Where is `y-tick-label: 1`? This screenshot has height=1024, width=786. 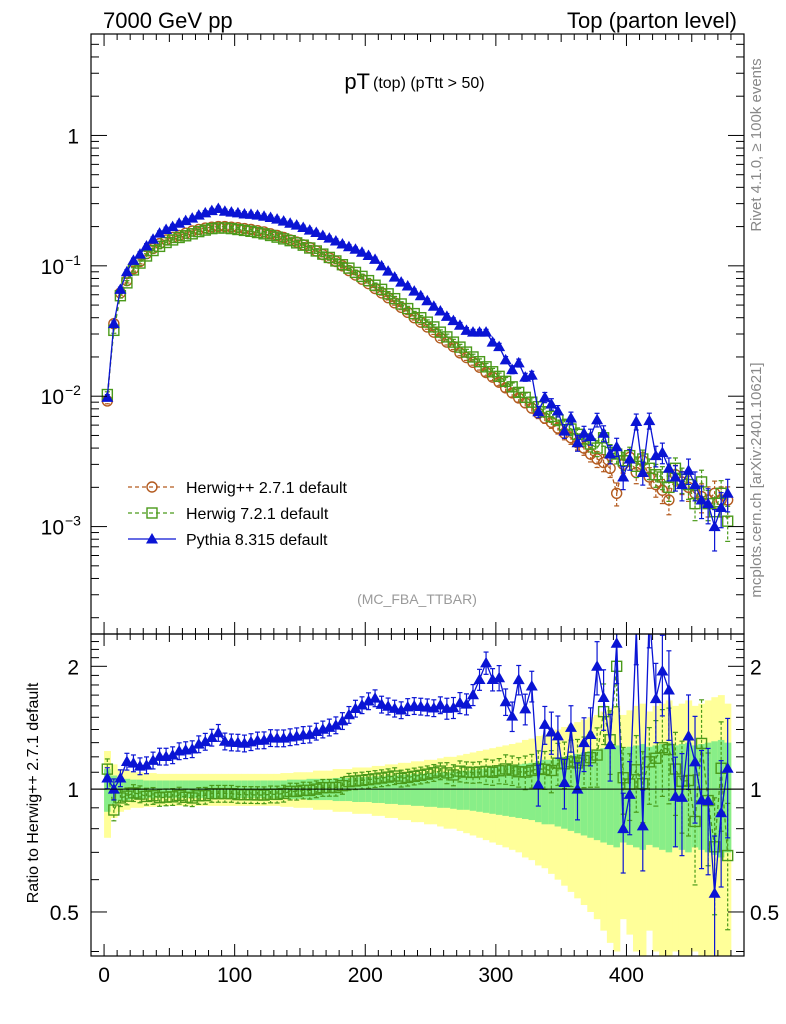
y-tick-label: 1 is located at coordinates (73, 136).